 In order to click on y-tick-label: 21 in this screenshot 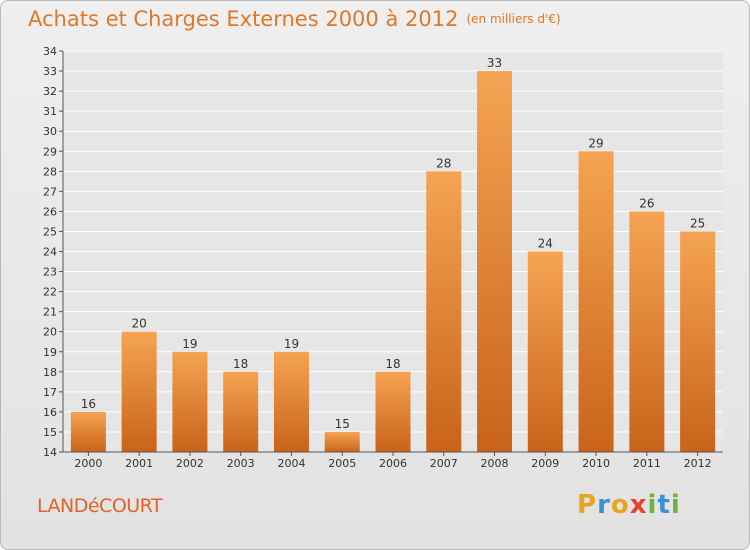, I will do `click(50, 312)`.